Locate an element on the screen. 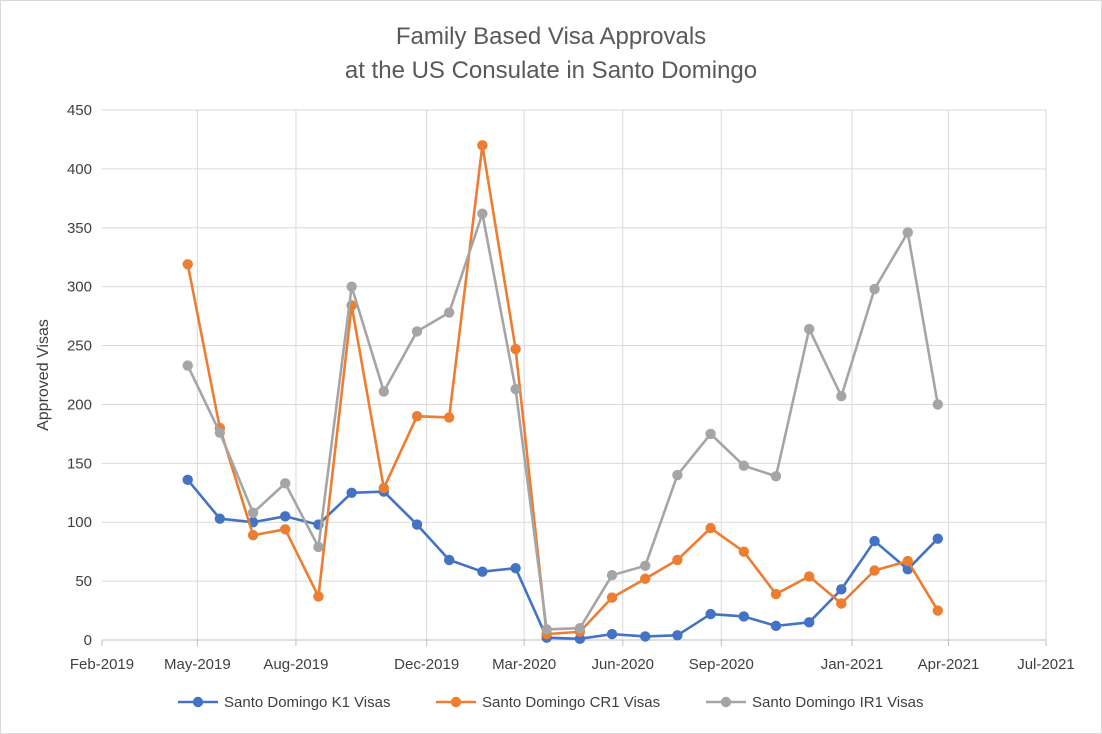  y-tick-label: 350 is located at coordinates (79, 228).